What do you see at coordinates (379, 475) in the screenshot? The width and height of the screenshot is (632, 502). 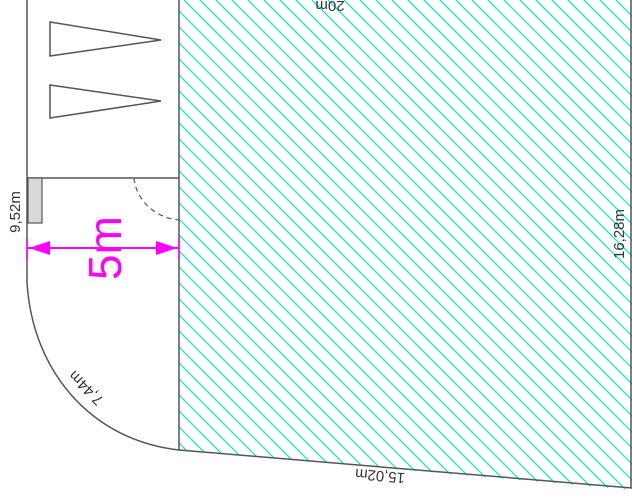 I see `bottom-edge-label: 15,02m` at bounding box center [379, 475].